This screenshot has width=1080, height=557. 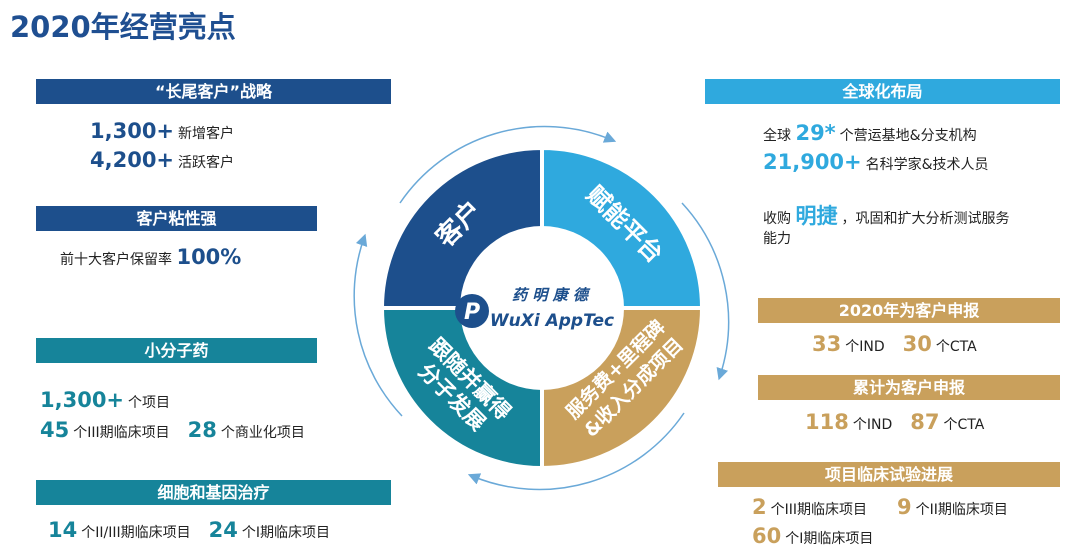 I want to click on sm-projects-row: 1,300+ 个项目, so click(x=105, y=400).